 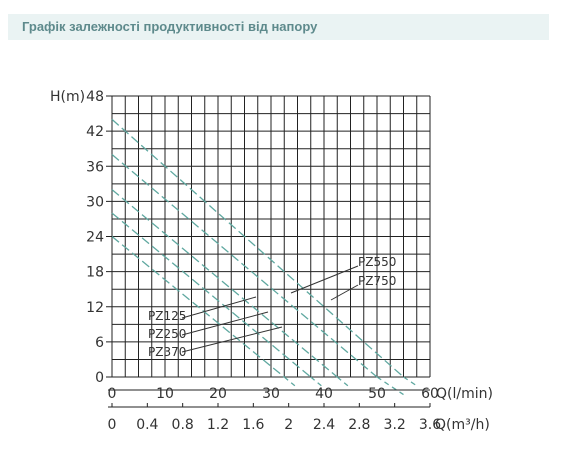 What do you see at coordinates (289, 381) in the screenshot?
I see `curve-tail-pz125` at bounding box center [289, 381].